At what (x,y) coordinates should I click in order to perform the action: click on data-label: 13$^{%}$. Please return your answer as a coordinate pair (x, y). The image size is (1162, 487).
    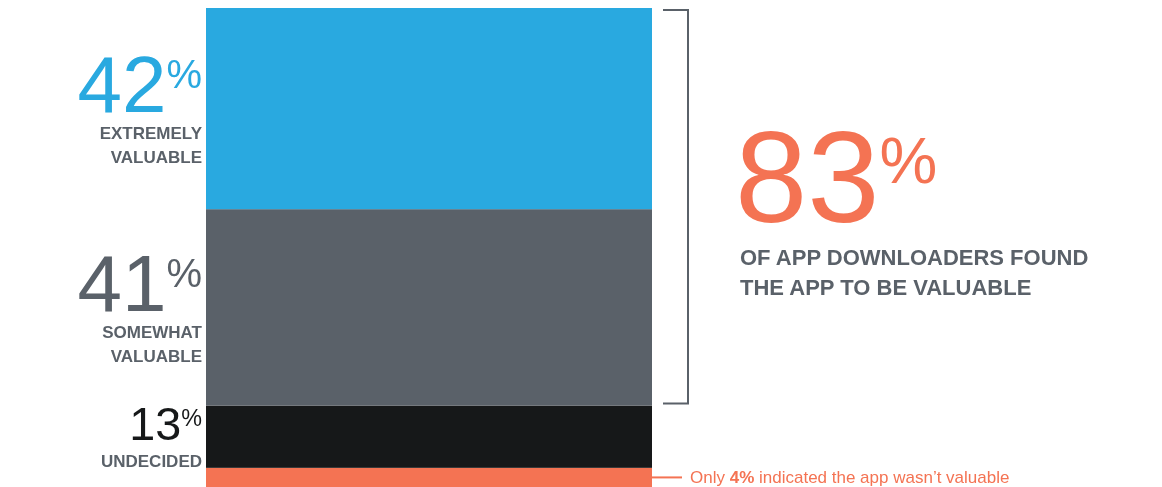
    Looking at the image, I should click on (165, 424).